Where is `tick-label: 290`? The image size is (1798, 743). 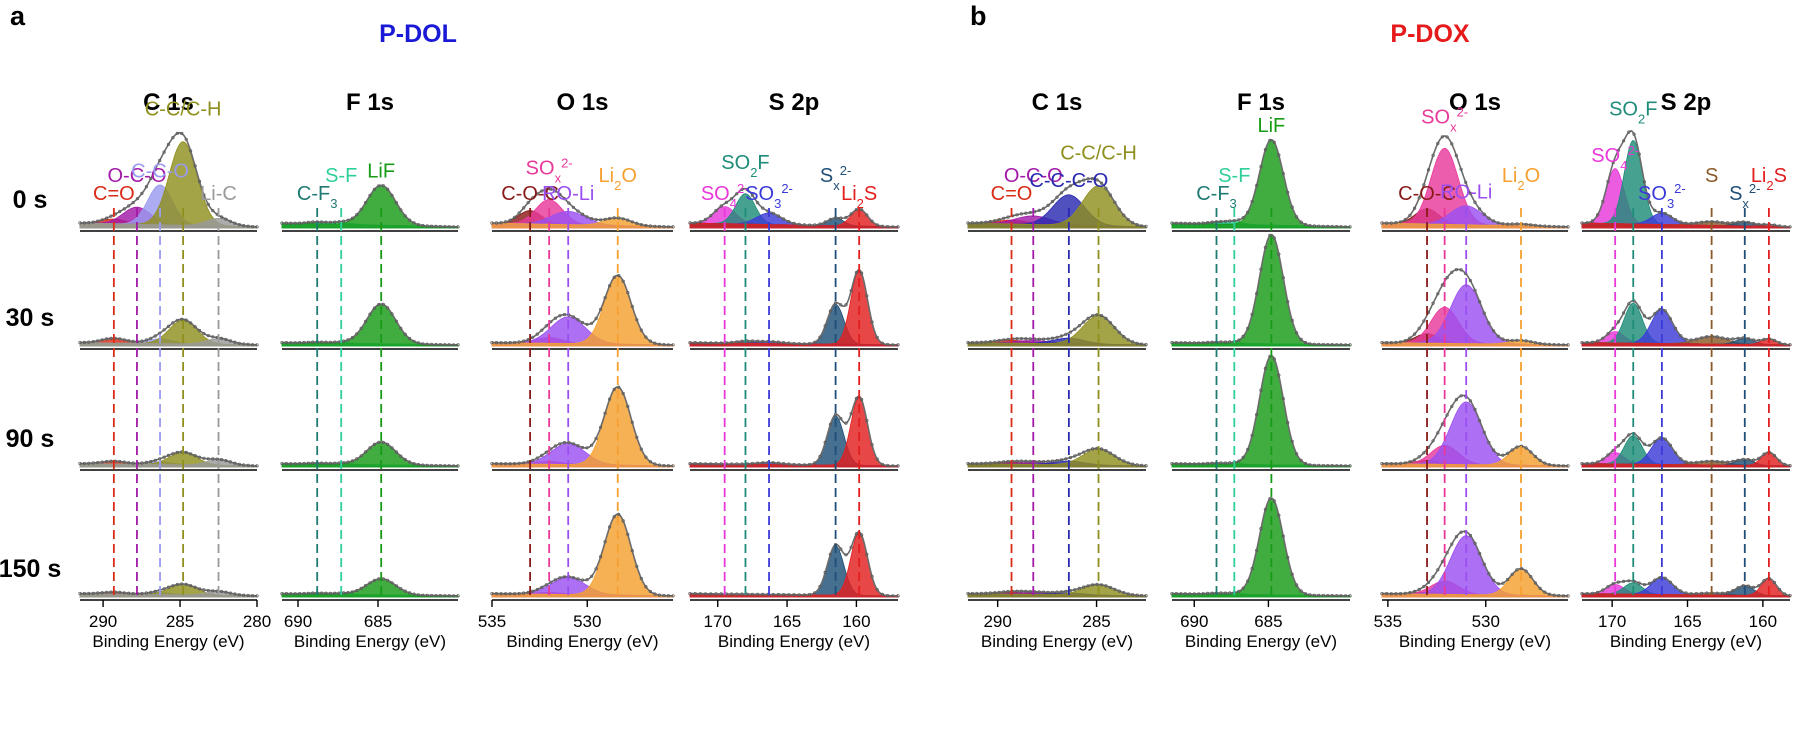 tick-label: 290 is located at coordinates (103, 621).